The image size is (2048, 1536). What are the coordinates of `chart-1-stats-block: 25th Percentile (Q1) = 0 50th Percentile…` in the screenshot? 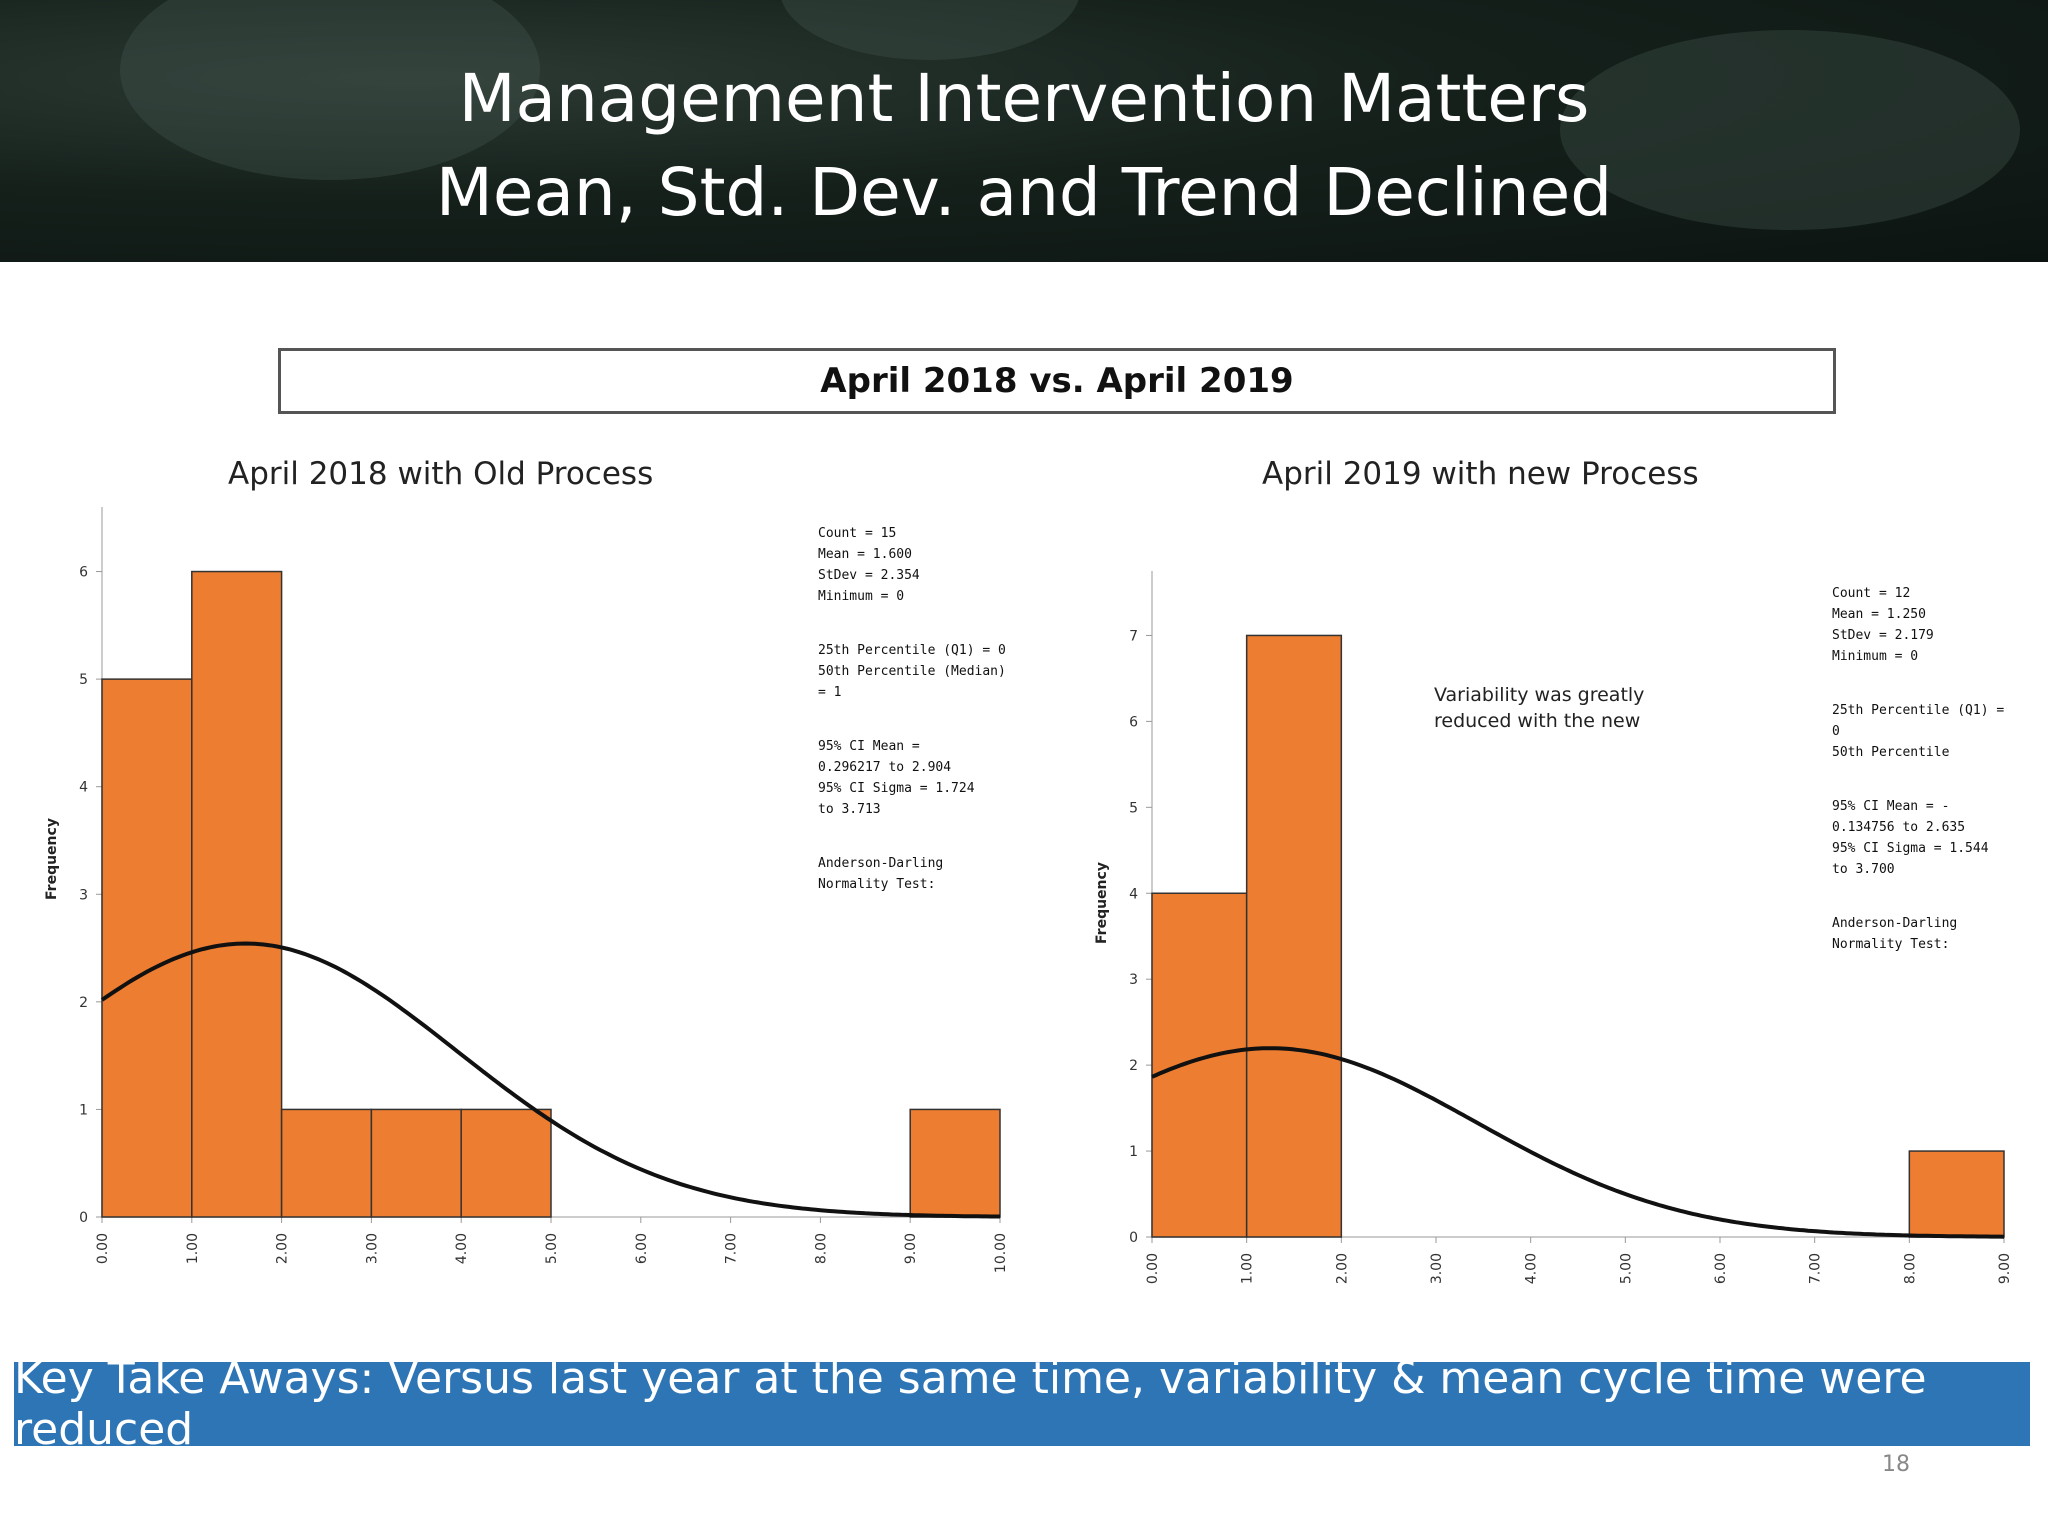 It's located at (912, 671).